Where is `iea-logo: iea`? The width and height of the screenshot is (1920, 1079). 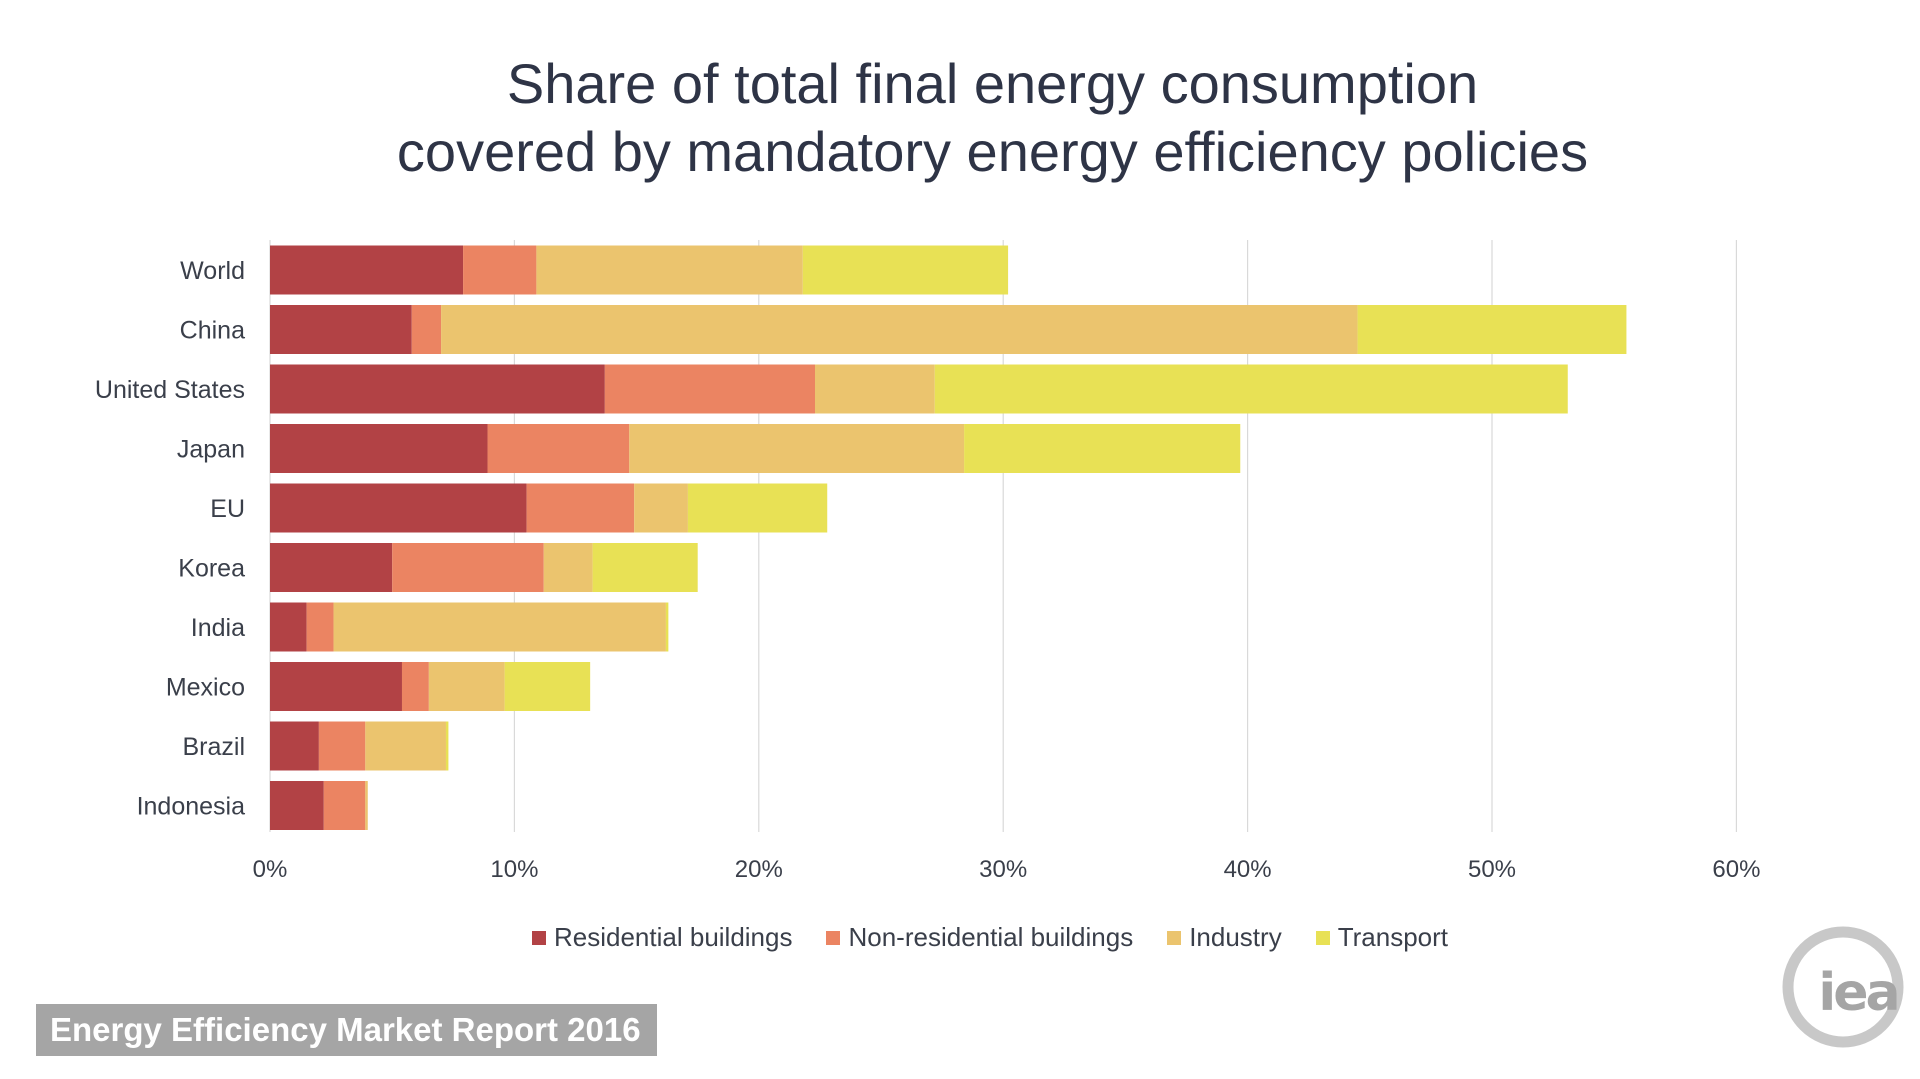
iea-logo: iea is located at coordinates (1843, 987).